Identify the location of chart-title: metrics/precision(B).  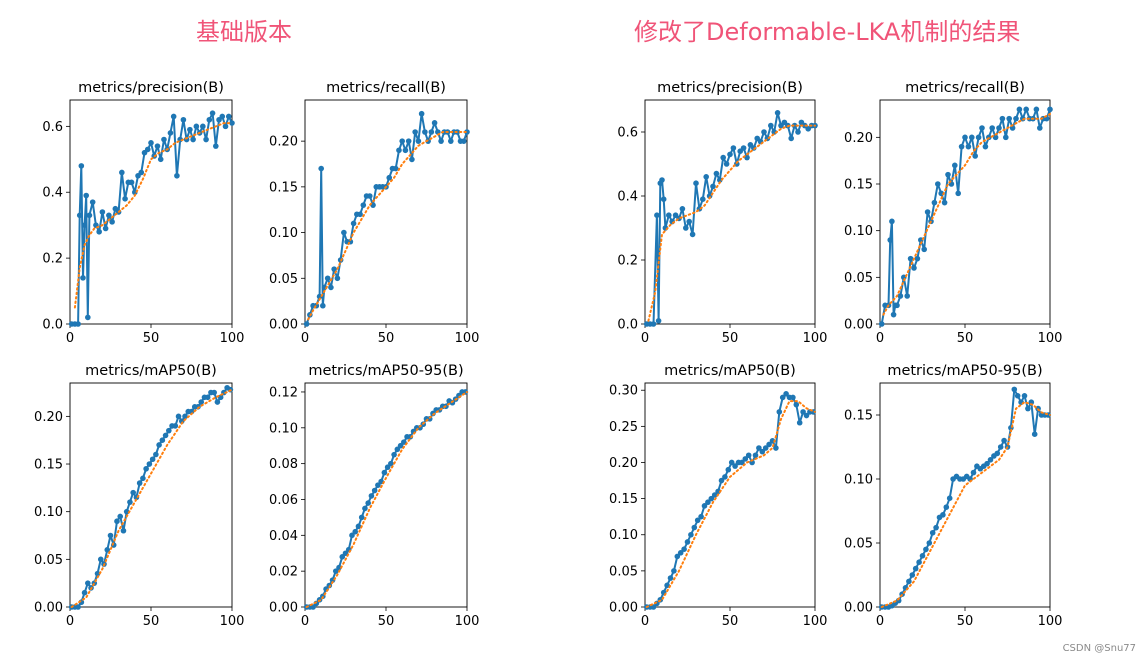
(151, 88).